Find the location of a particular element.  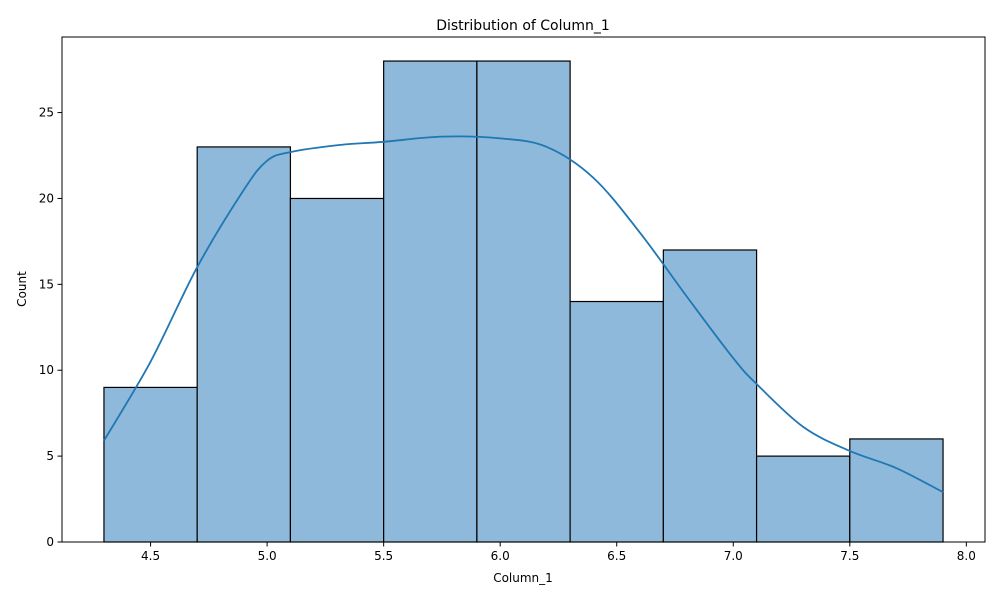

x-tick-label-2: 5.5 is located at coordinates (383, 556).